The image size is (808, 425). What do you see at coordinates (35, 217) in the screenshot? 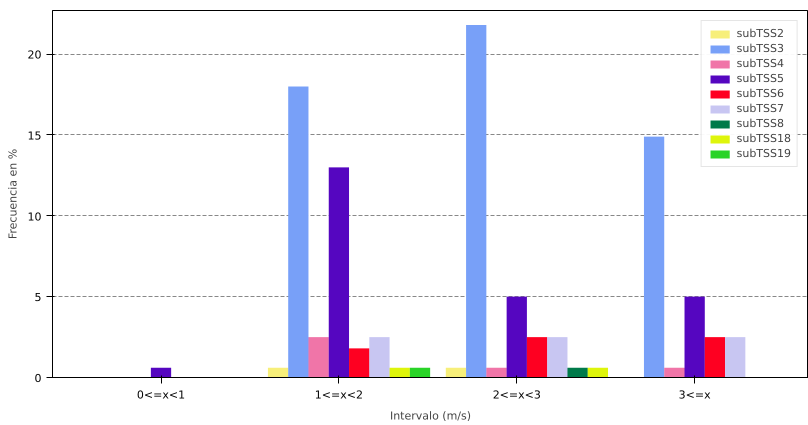
I see `y-tick-label: 10` at bounding box center [35, 217].